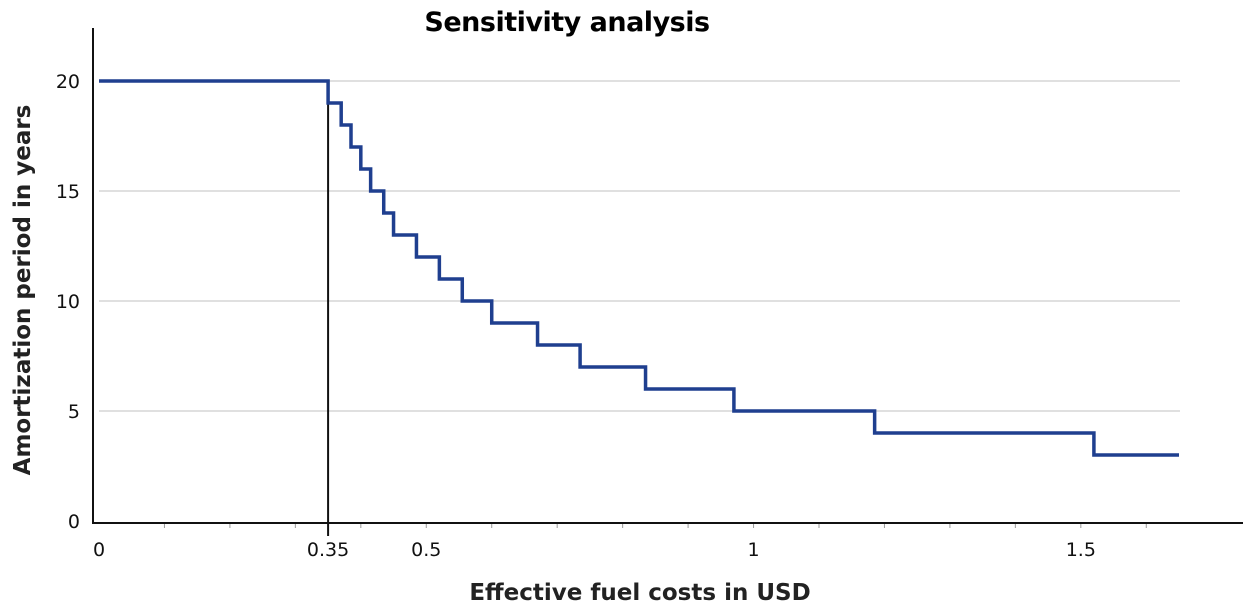  Describe the element at coordinates (753, 550) in the screenshot. I see `x-tick-1: 1` at that location.